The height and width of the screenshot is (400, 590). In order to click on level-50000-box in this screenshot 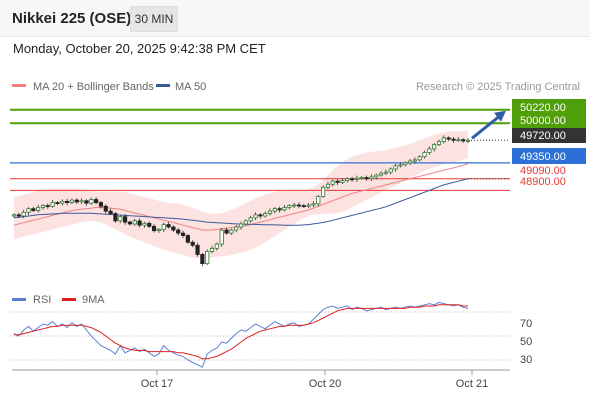, I will do `click(549, 120)`.